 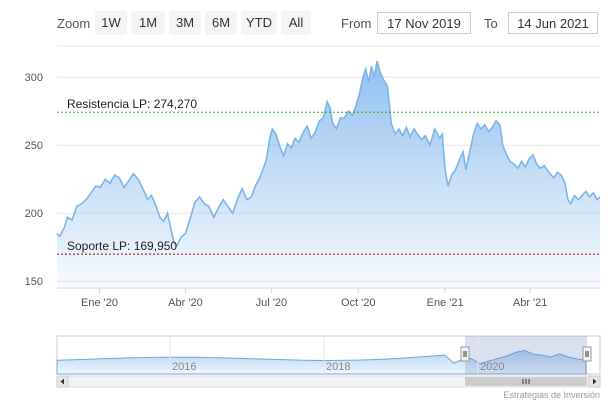 I want to click on range-button-all: All, so click(x=296, y=23).